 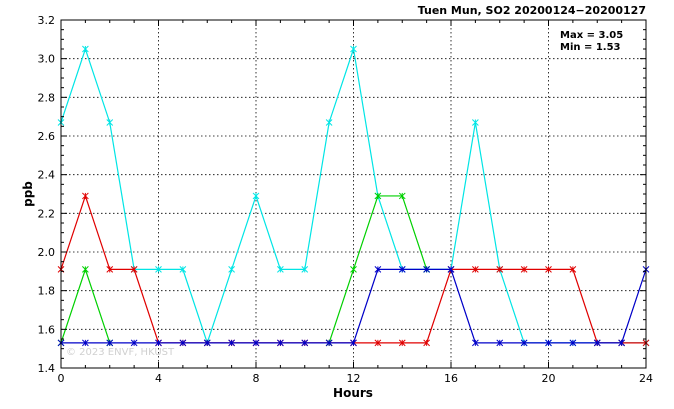 I want to click on y-tick-label: 2.0, so click(x=47, y=252).